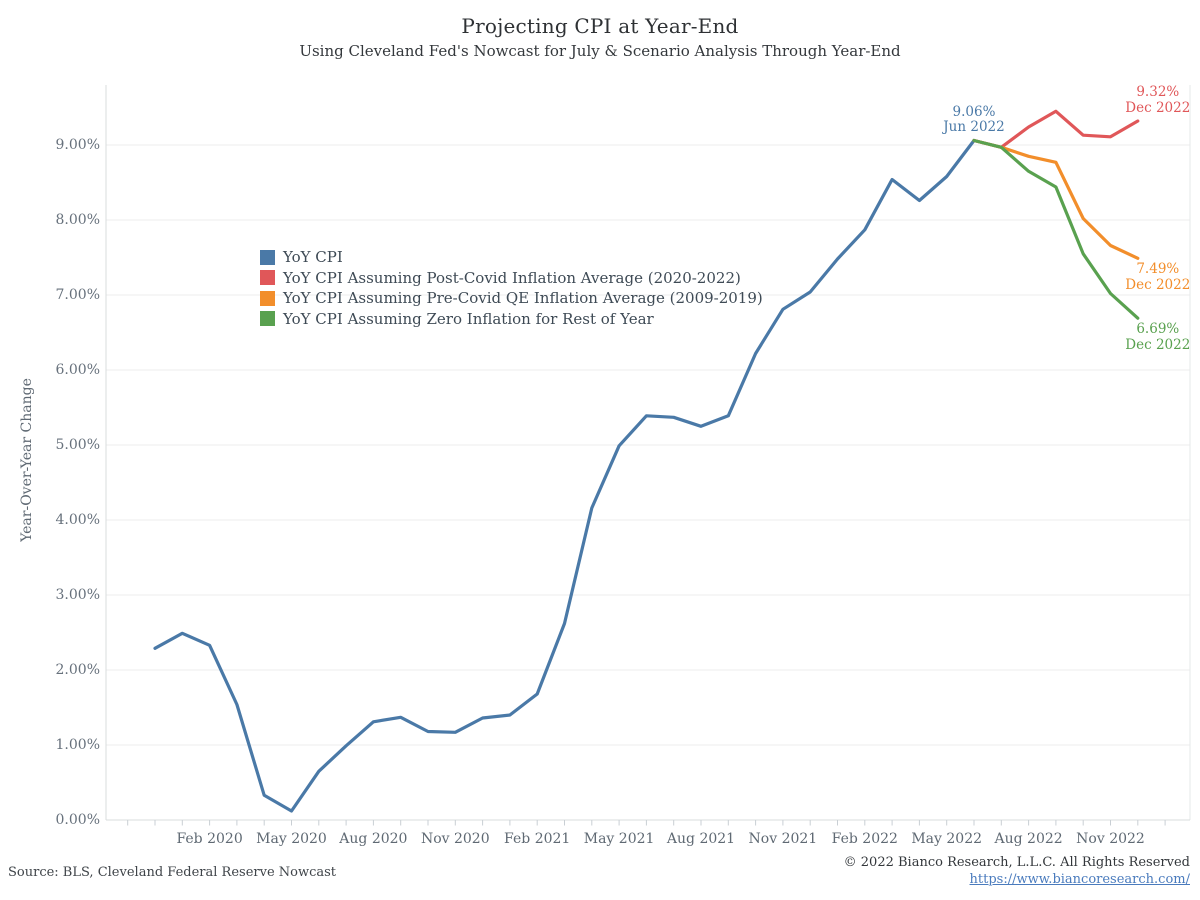  I want to click on y-tick-label: 3.00%, so click(77, 595).